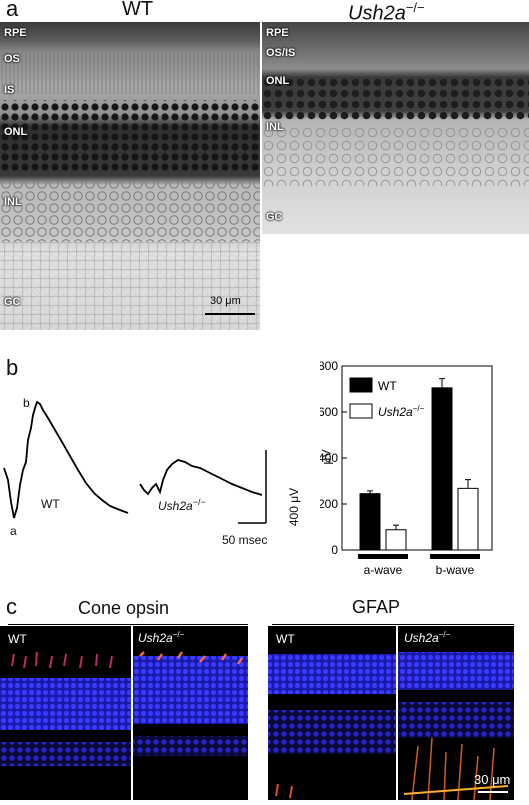 Image resolution: width=529 pixels, height=805 pixels. I want to click on wt-erg-trace, so click(66, 459).